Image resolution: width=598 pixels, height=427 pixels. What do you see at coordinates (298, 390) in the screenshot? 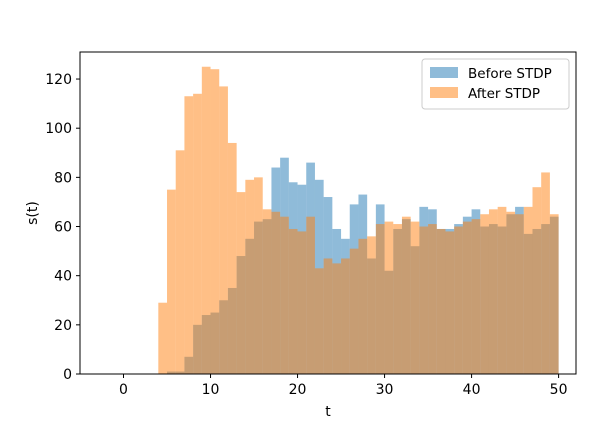
I see `x-tick-label: 20` at bounding box center [298, 390].